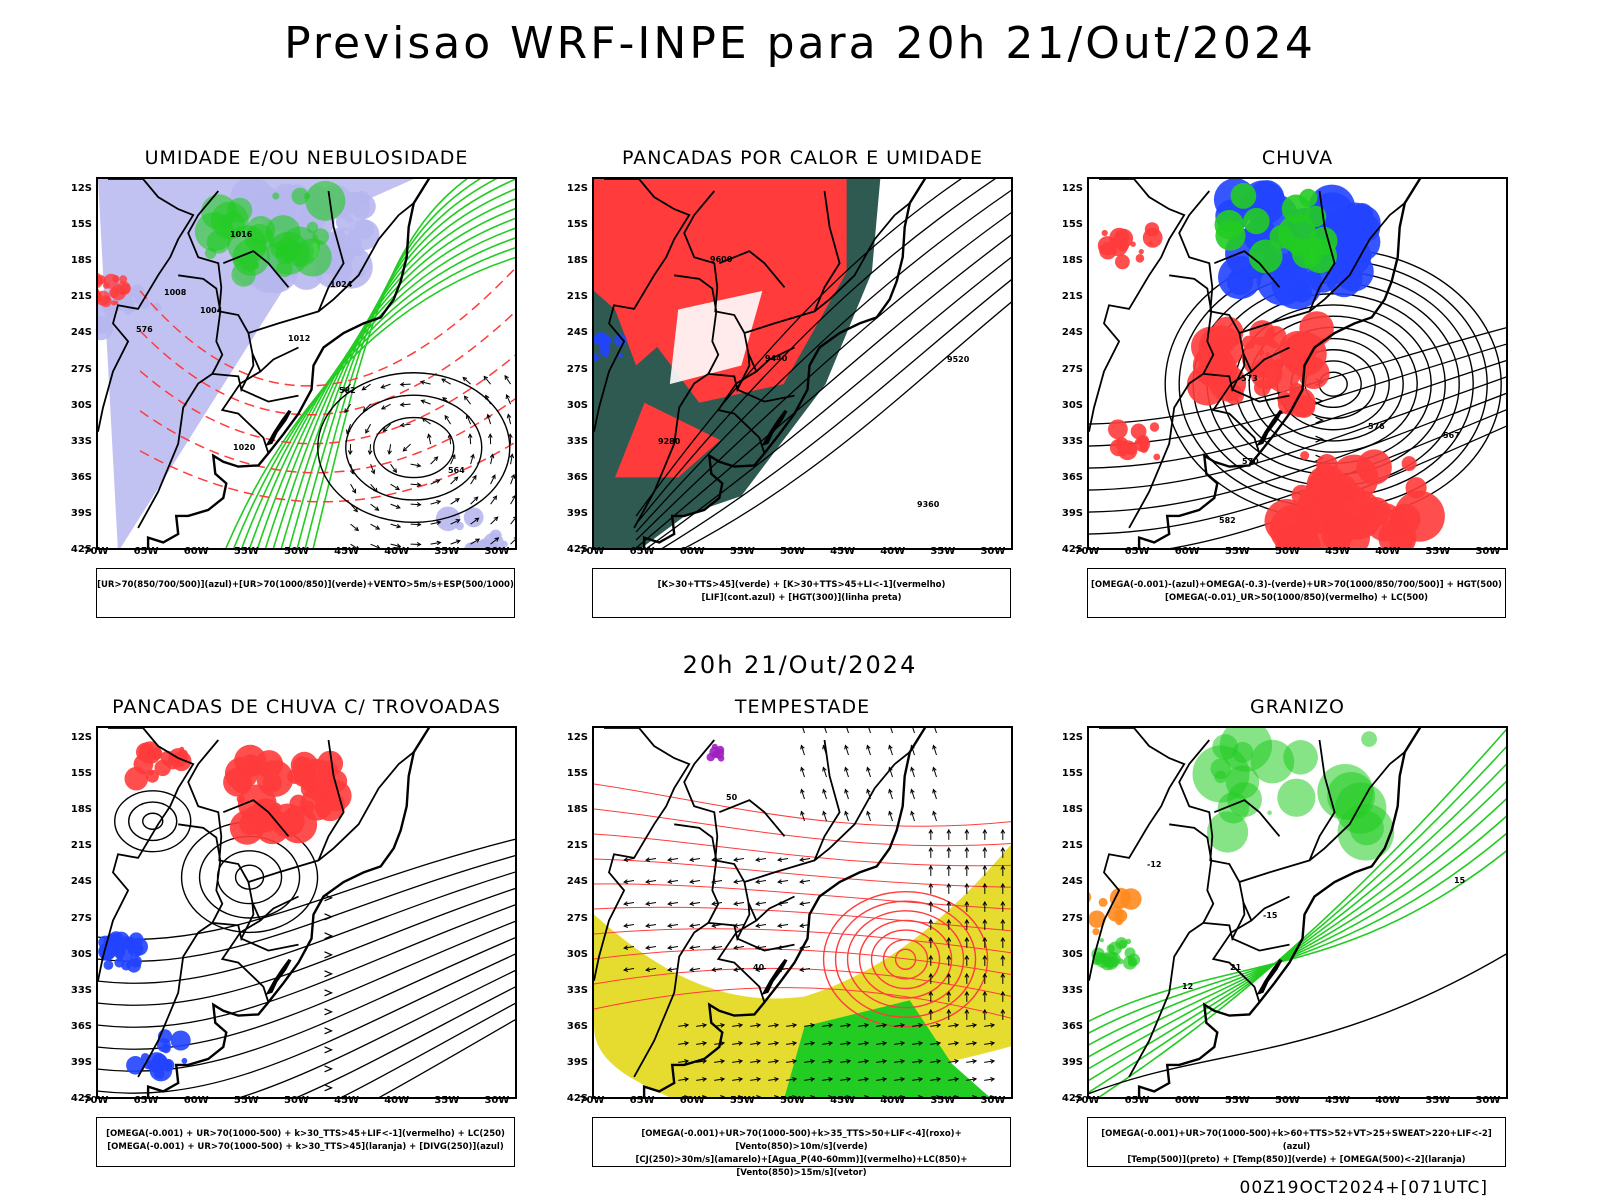 The image size is (1600, 1200). What do you see at coordinates (958, 359) in the screenshot?
I see `contour-label: 9520` at bounding box center [958, 359].